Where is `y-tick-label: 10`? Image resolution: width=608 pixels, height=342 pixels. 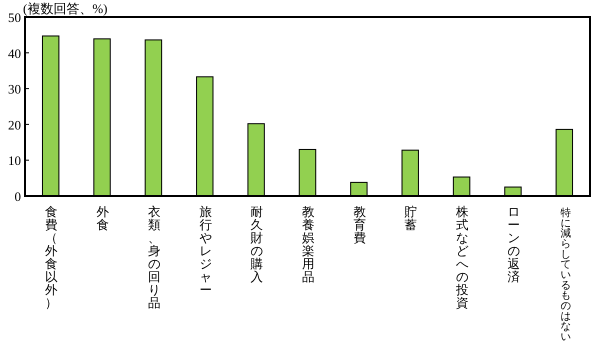 y-tick-label: 10 is located at coordinates (14, 160).